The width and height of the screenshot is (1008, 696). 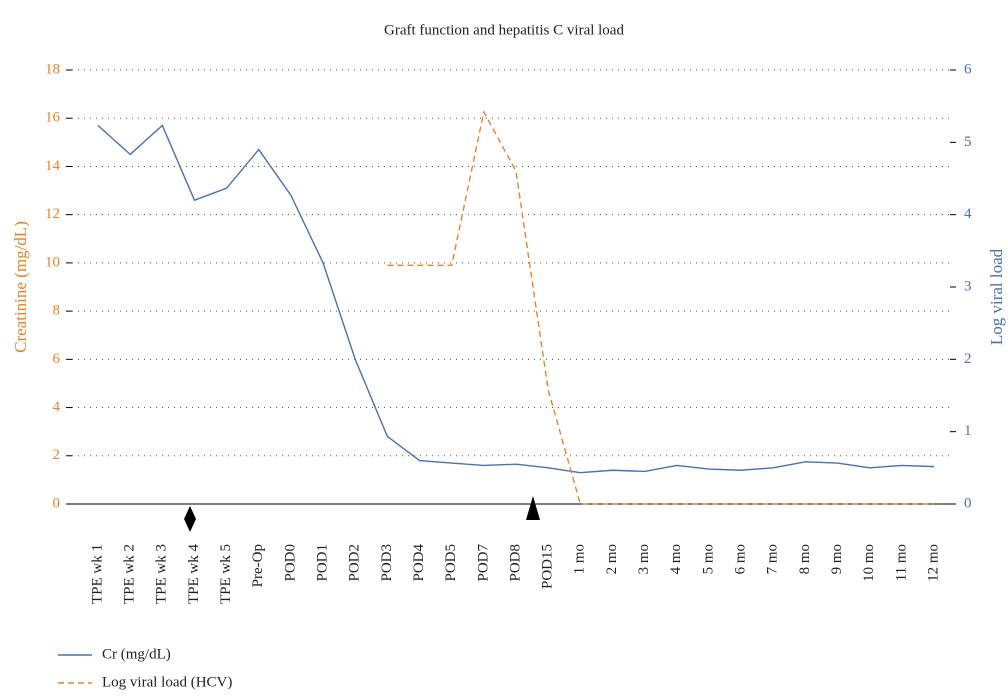 I want to click on x-tick-label: POD5, so click(x=451, y=563).